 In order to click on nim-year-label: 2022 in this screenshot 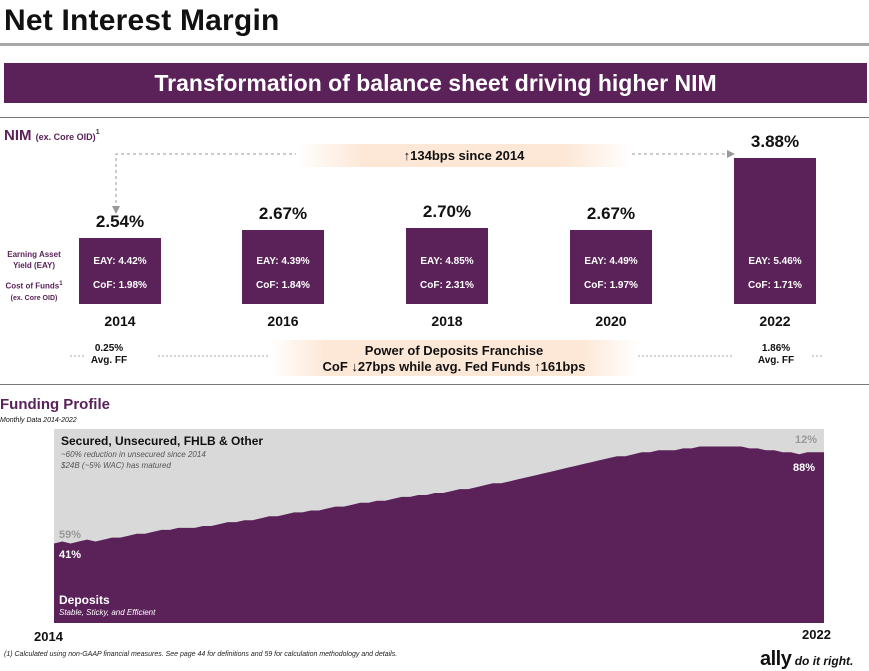, I will do `click(775, 321)`.